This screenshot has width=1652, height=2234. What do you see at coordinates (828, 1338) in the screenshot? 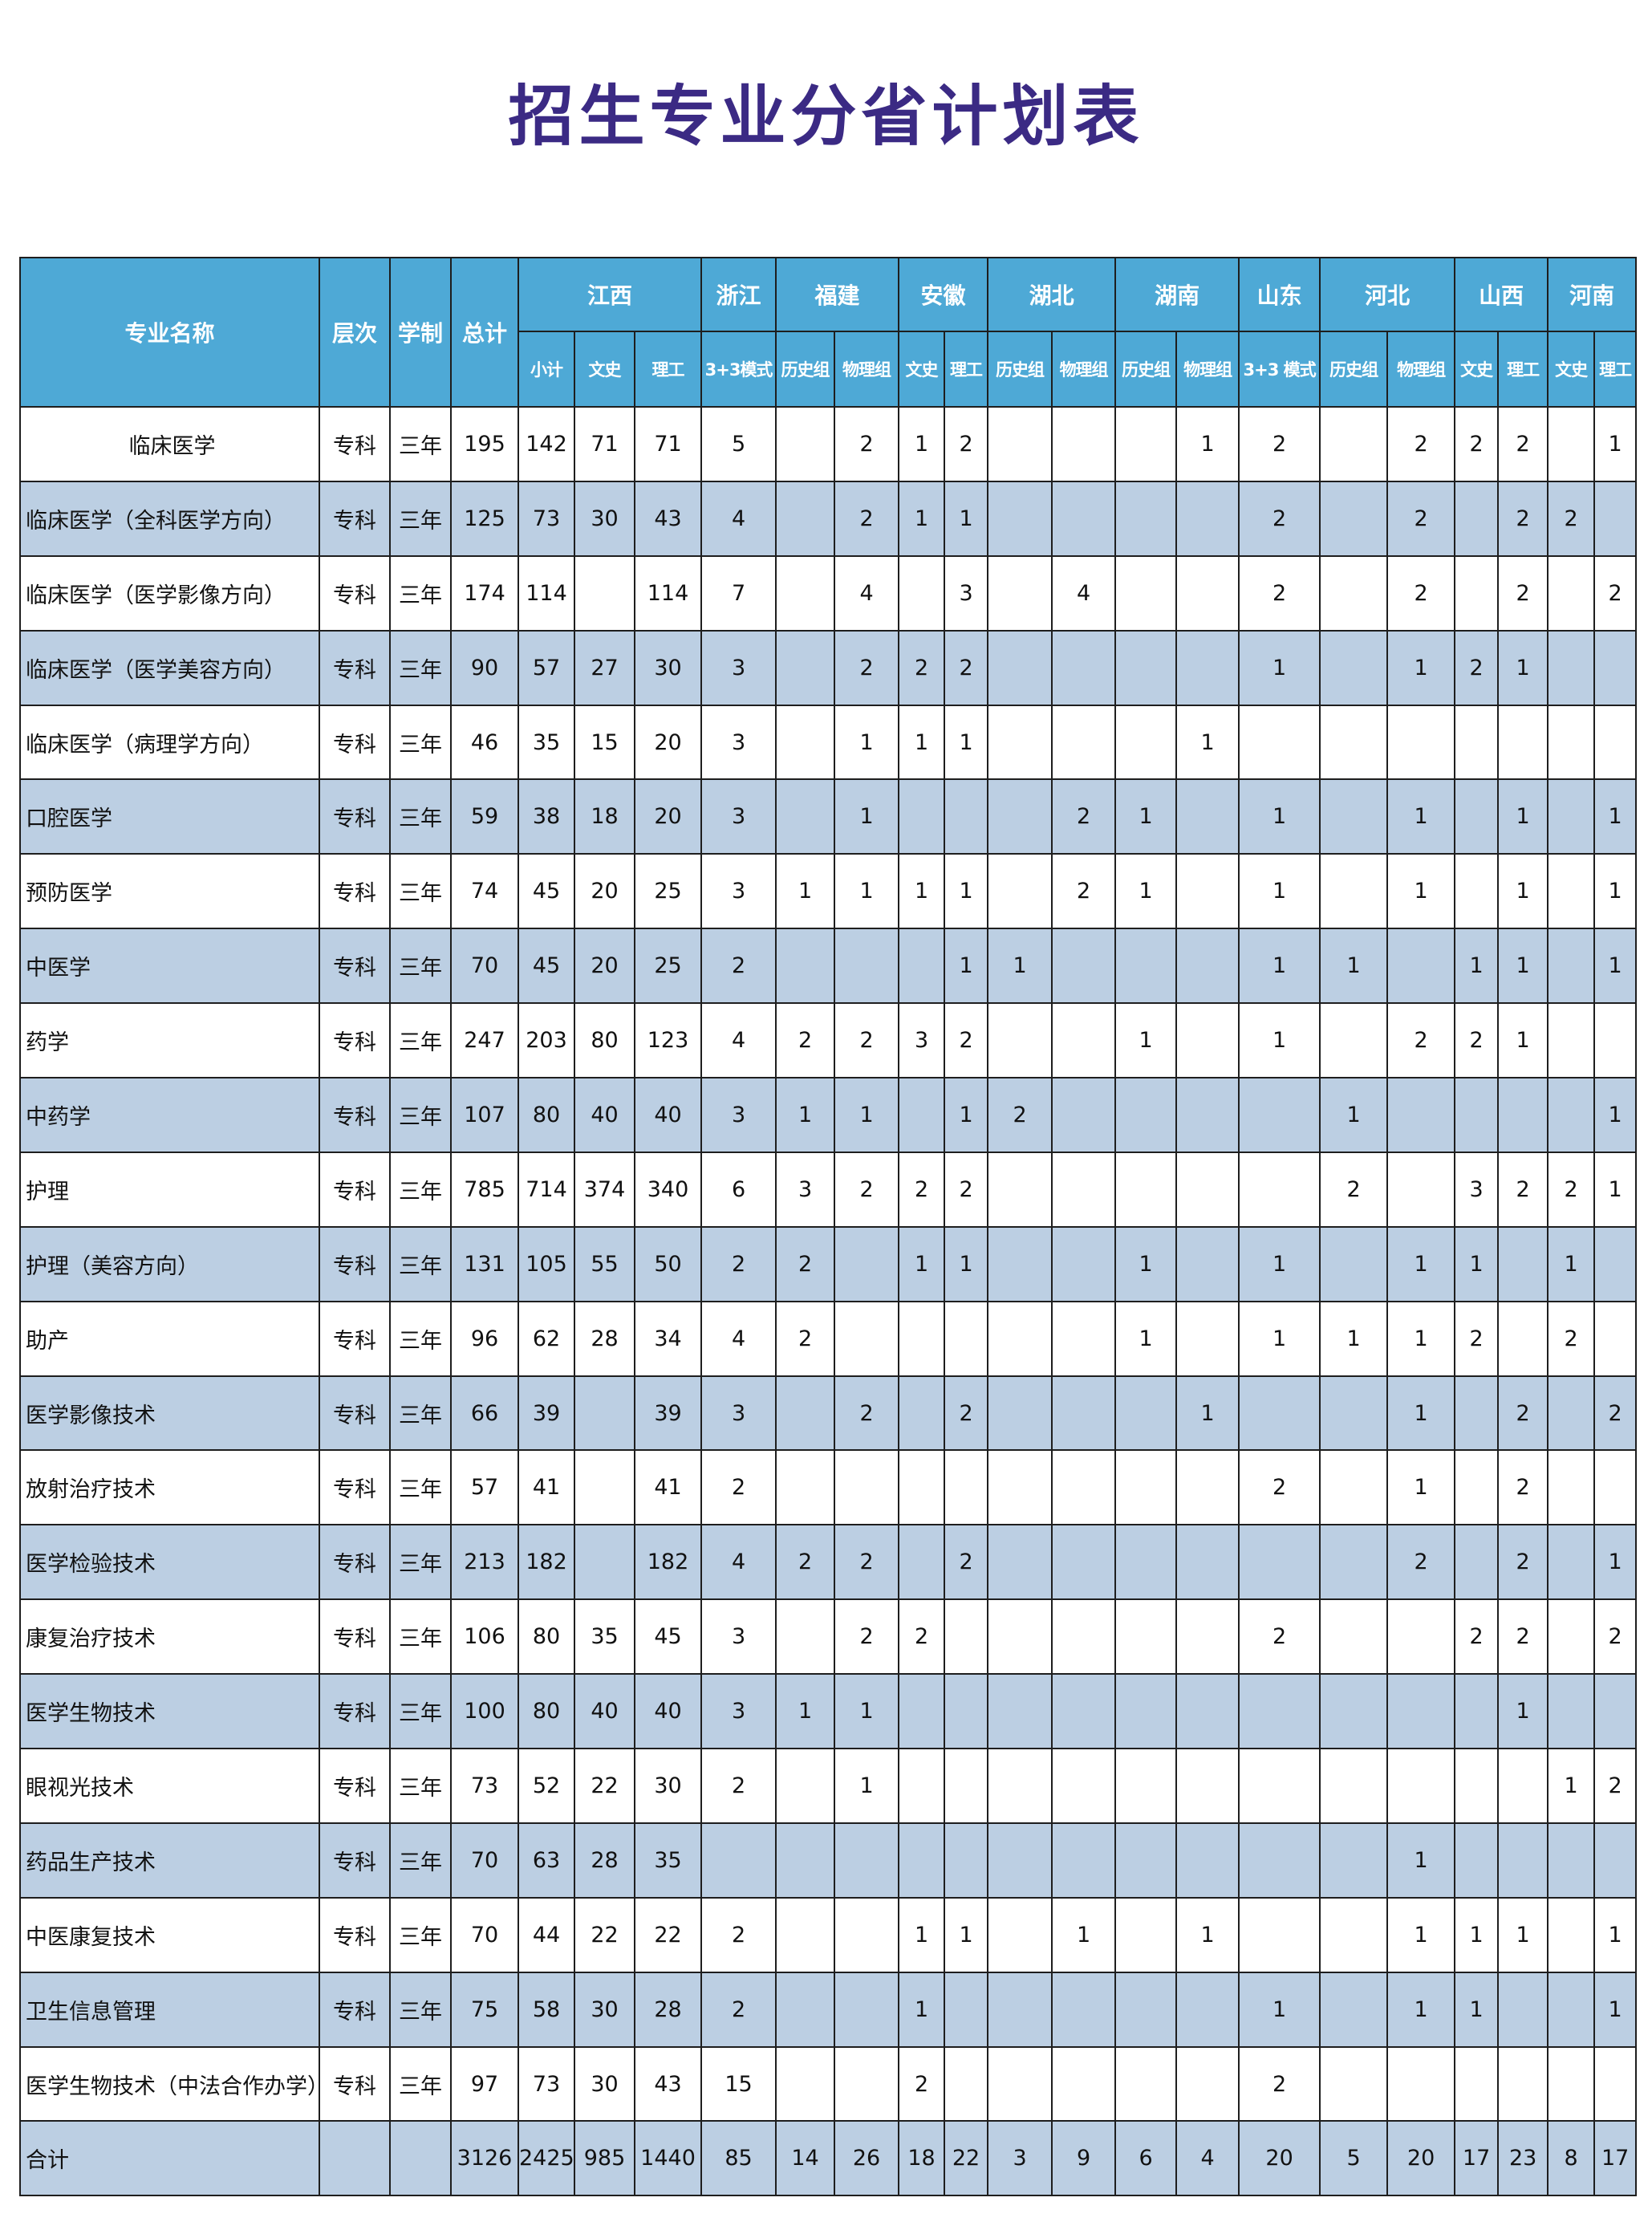
I see `table-row: 助产 专科 三年 96 62 28 34 4 2 1 1 1 1 2 2` at bounding box center [828, 1338].